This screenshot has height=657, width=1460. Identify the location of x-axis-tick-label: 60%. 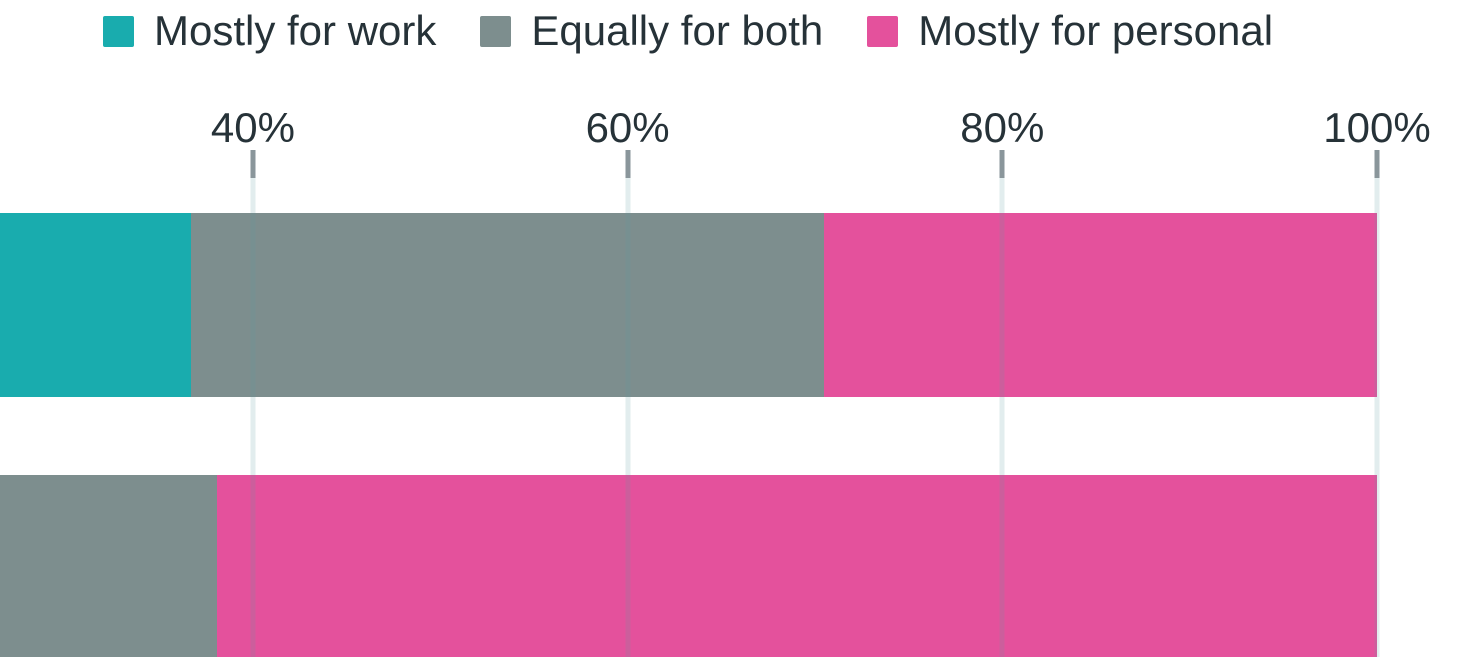
(627, 127).